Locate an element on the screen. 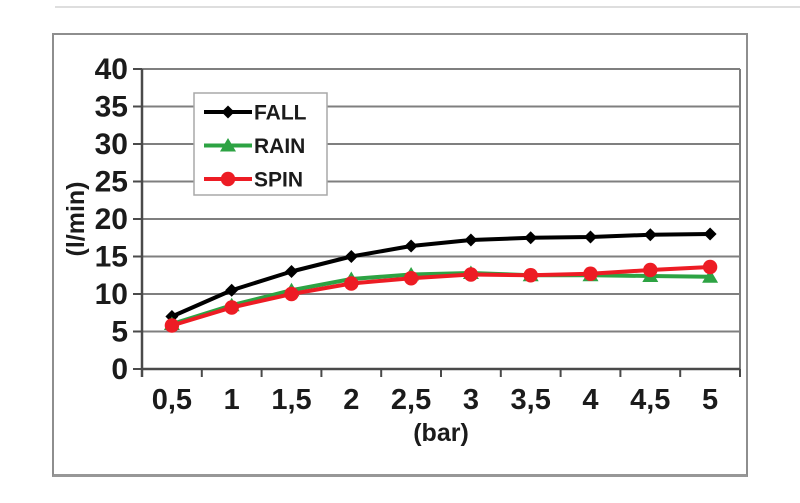 The width and height of the screenshot is (800, 503). x-tick-label-0: 0,5 is located at coordinates (172, 400).